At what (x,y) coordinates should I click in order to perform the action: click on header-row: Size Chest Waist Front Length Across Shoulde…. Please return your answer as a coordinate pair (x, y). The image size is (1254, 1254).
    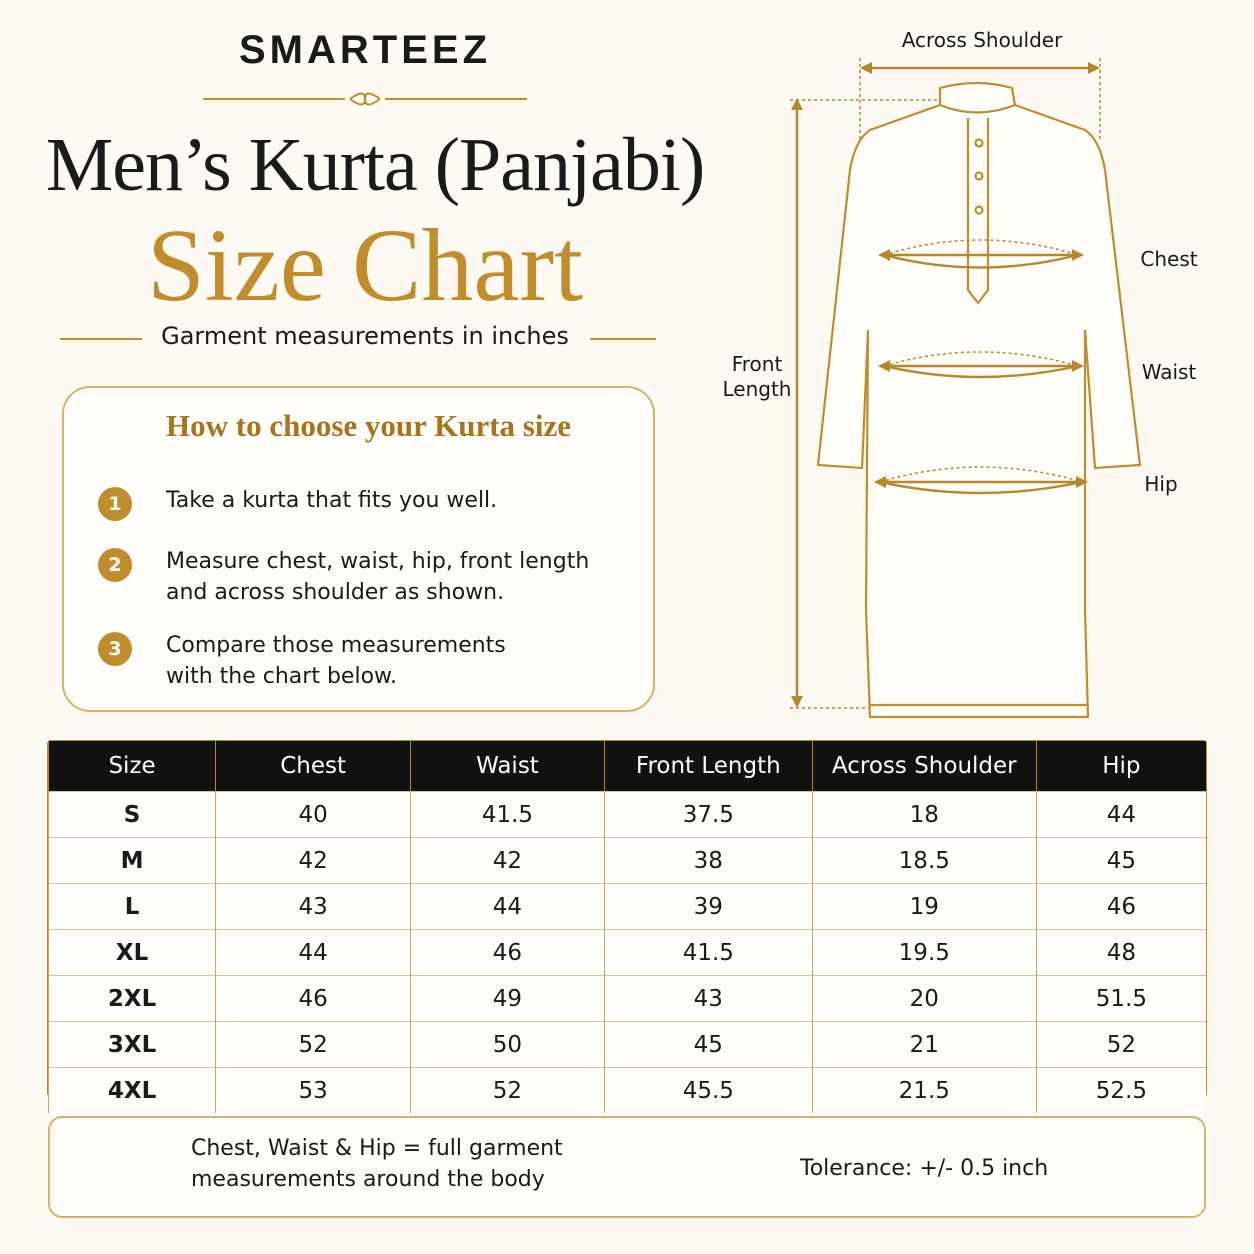
    Looking at the image, I should click on (626, 766).